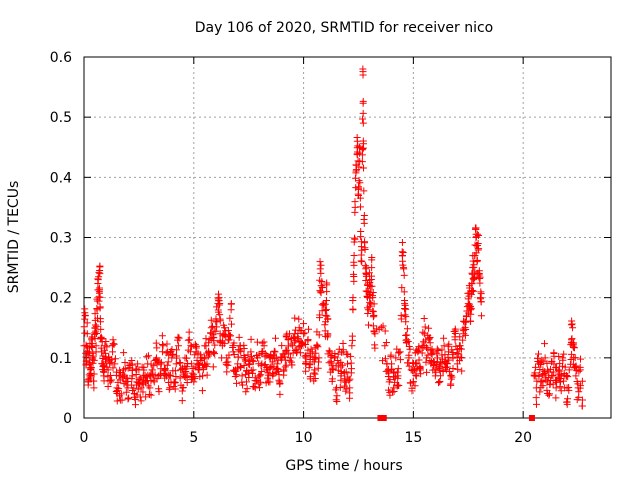  What do you see at coordinates (61, 58) in the screenshot?
I see `y-tick-label: 0.6` at bounding box center [61, 58].